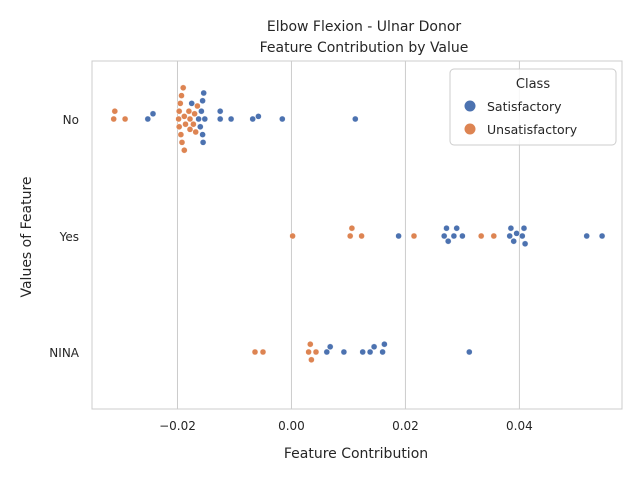  Describe the element at coordinates (521, 118) in the screenshot. I see `legend-items: Satisfactory Unsatisfactory` at that location.